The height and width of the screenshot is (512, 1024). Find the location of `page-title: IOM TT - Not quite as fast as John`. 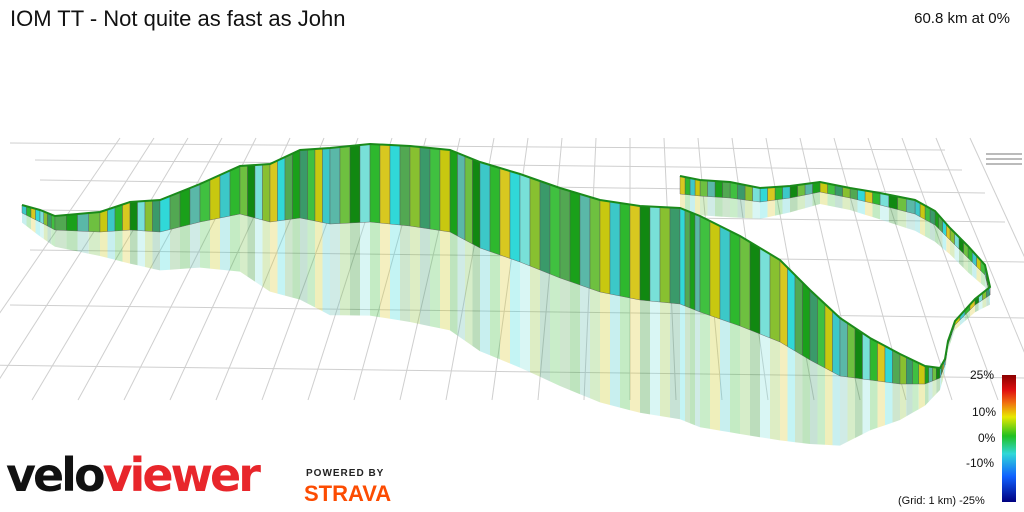

page-title: IOM TT - Not quite as fast as John is located at coordinates (178, 18).